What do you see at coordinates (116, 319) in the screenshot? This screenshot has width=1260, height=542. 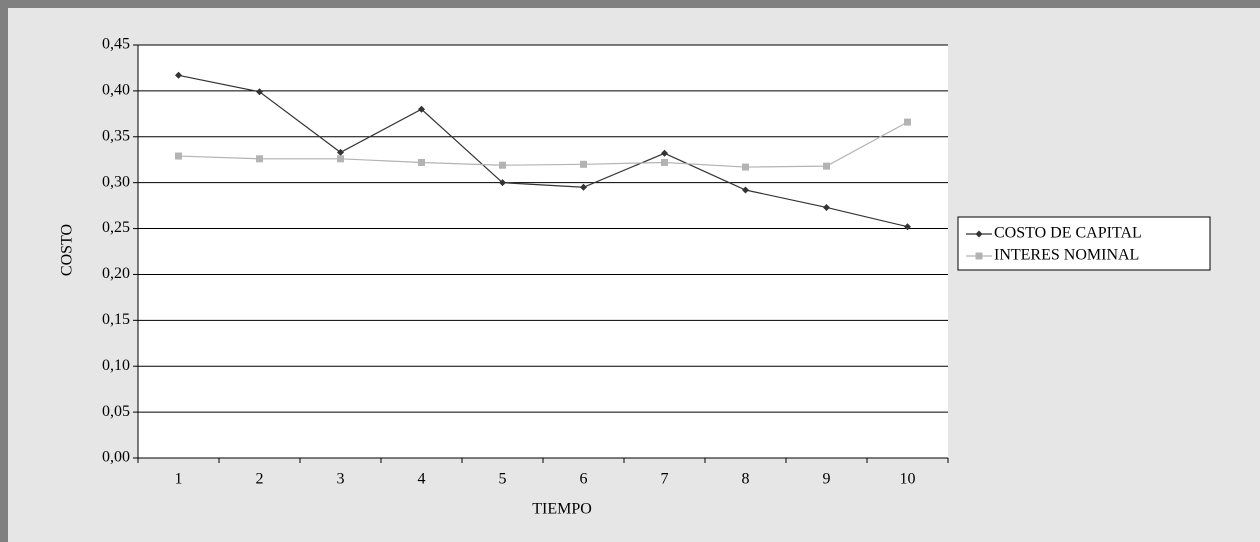 I see `y-tick-label: 0,15` at bounding box center [116, 319].